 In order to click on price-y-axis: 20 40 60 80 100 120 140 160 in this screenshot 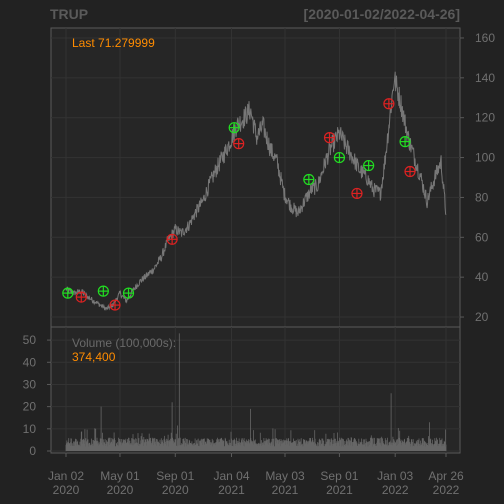, I will do `click(477, 177)`.